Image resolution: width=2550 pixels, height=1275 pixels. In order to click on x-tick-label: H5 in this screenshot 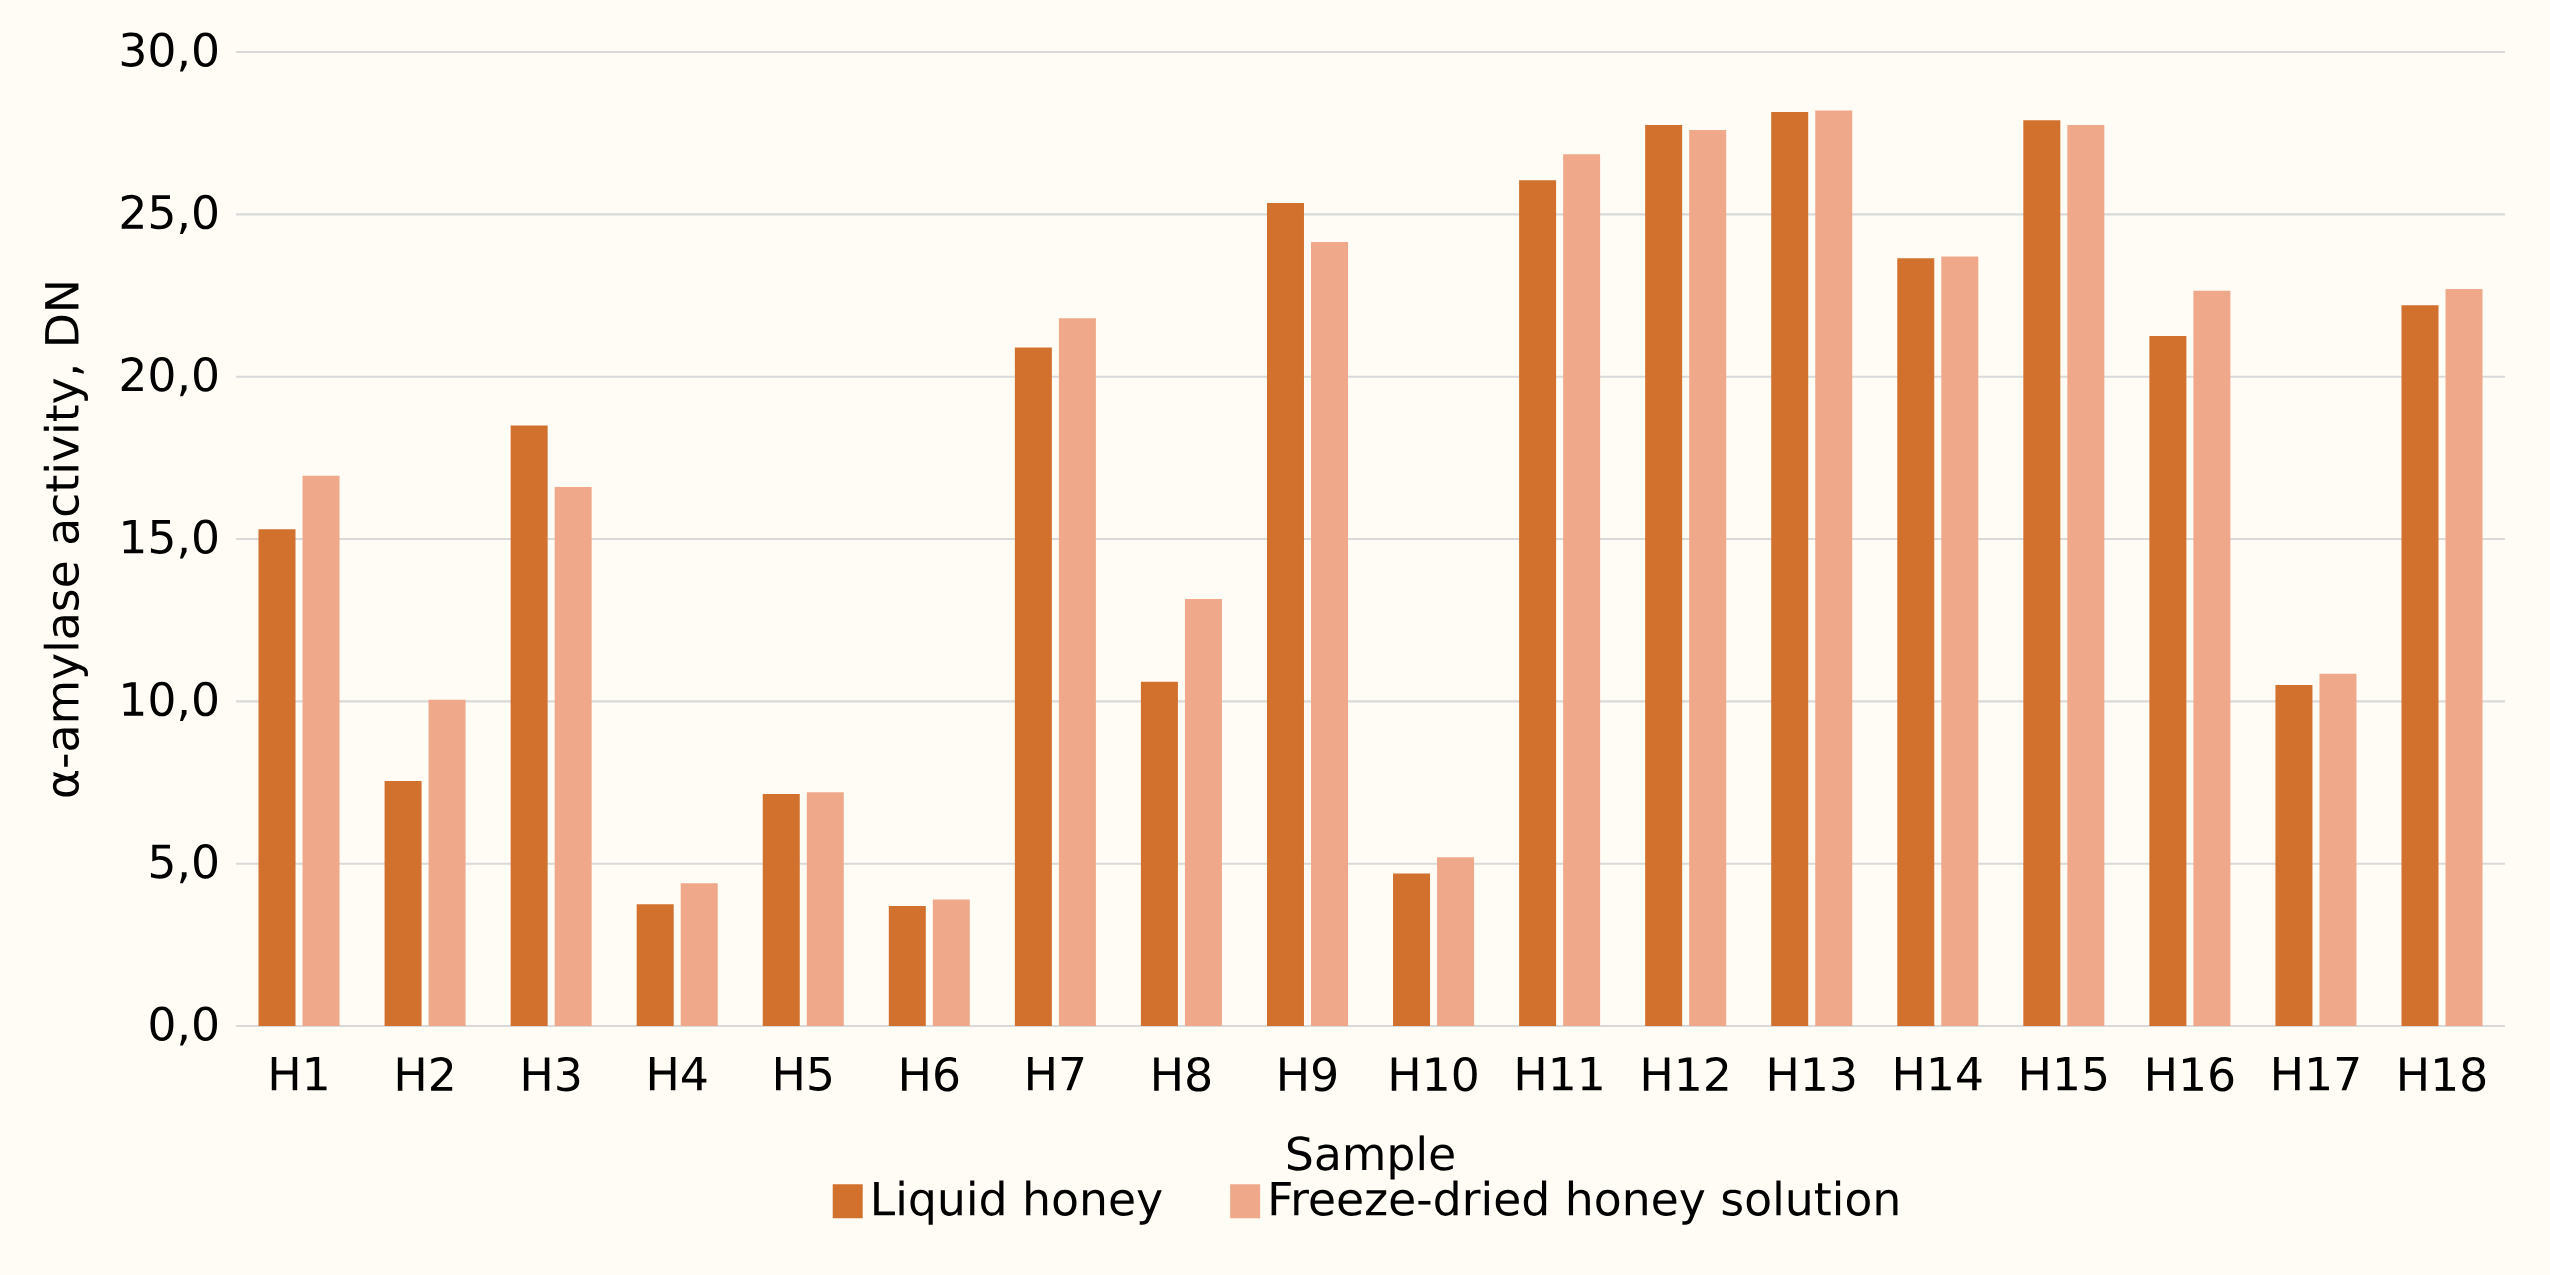, I will do `click(803, 1073)`.